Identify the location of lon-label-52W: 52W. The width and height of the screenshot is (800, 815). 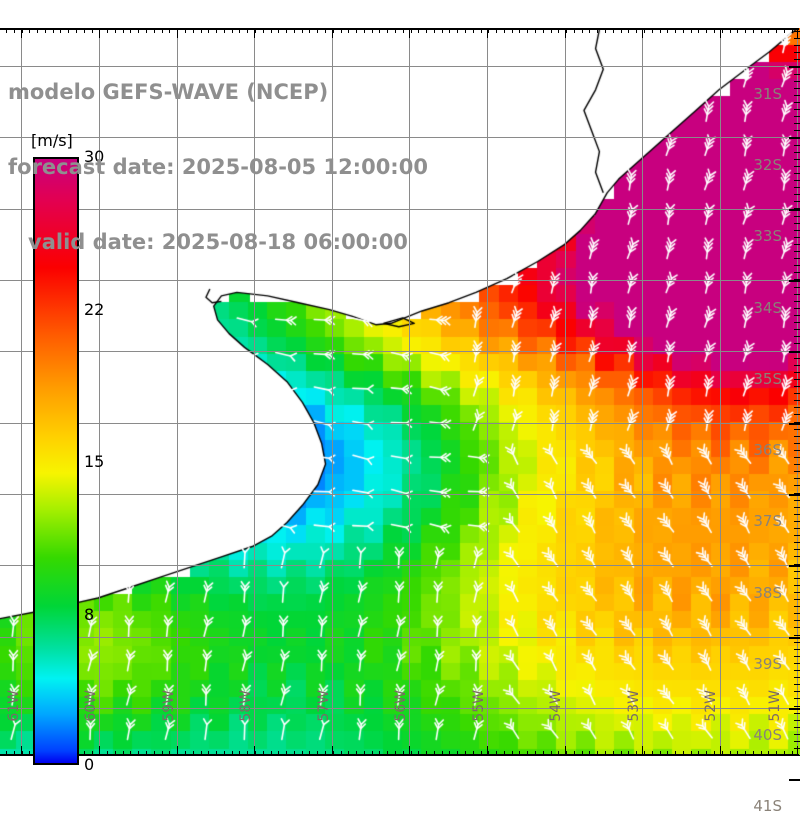
(711, 706).